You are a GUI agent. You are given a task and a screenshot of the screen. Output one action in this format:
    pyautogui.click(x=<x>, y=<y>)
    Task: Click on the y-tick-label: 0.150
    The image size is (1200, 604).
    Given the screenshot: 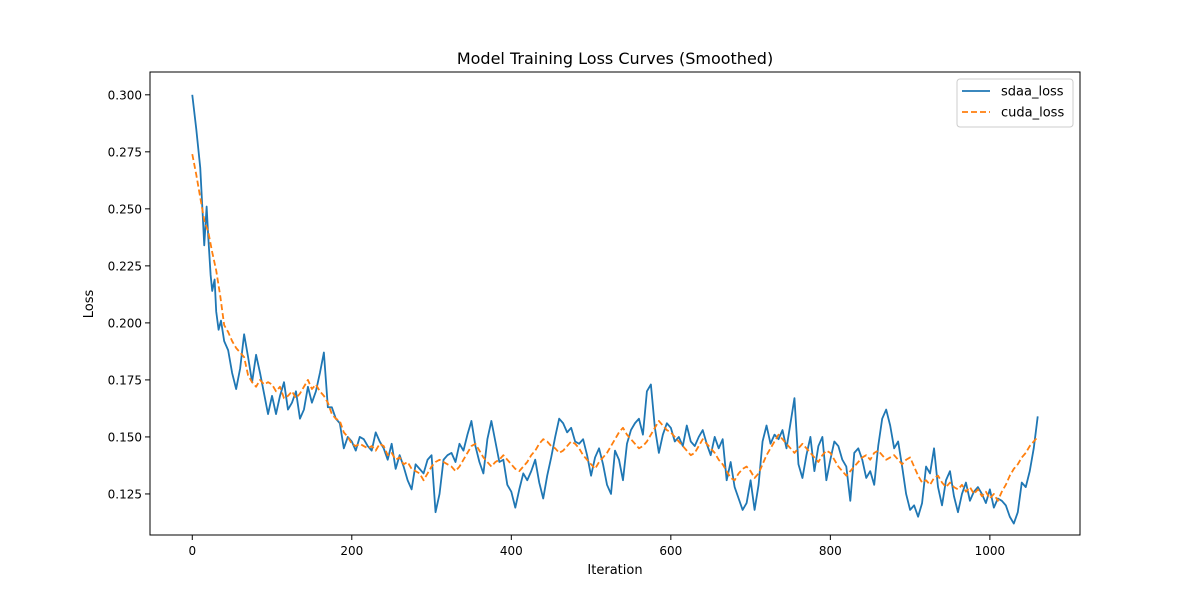 What is the action you would take?
    pyautogui.click(x=125, y=437)
    